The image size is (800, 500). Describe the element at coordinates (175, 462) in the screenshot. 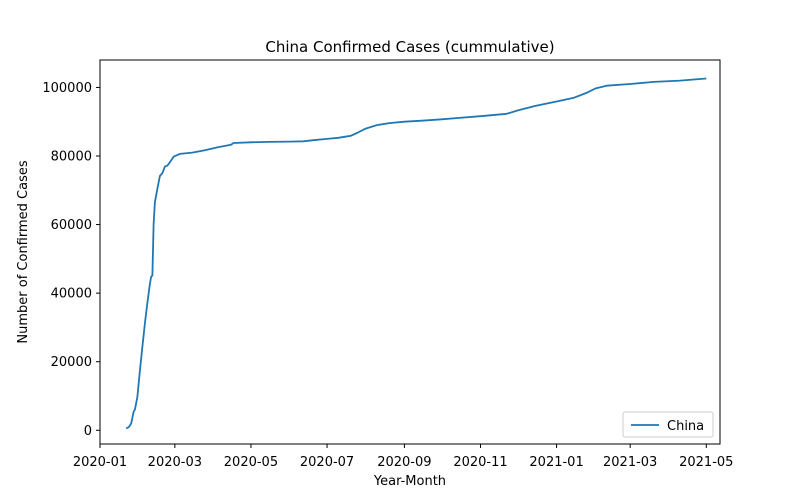

I see `x-tick-label: 2020-03` at that location.